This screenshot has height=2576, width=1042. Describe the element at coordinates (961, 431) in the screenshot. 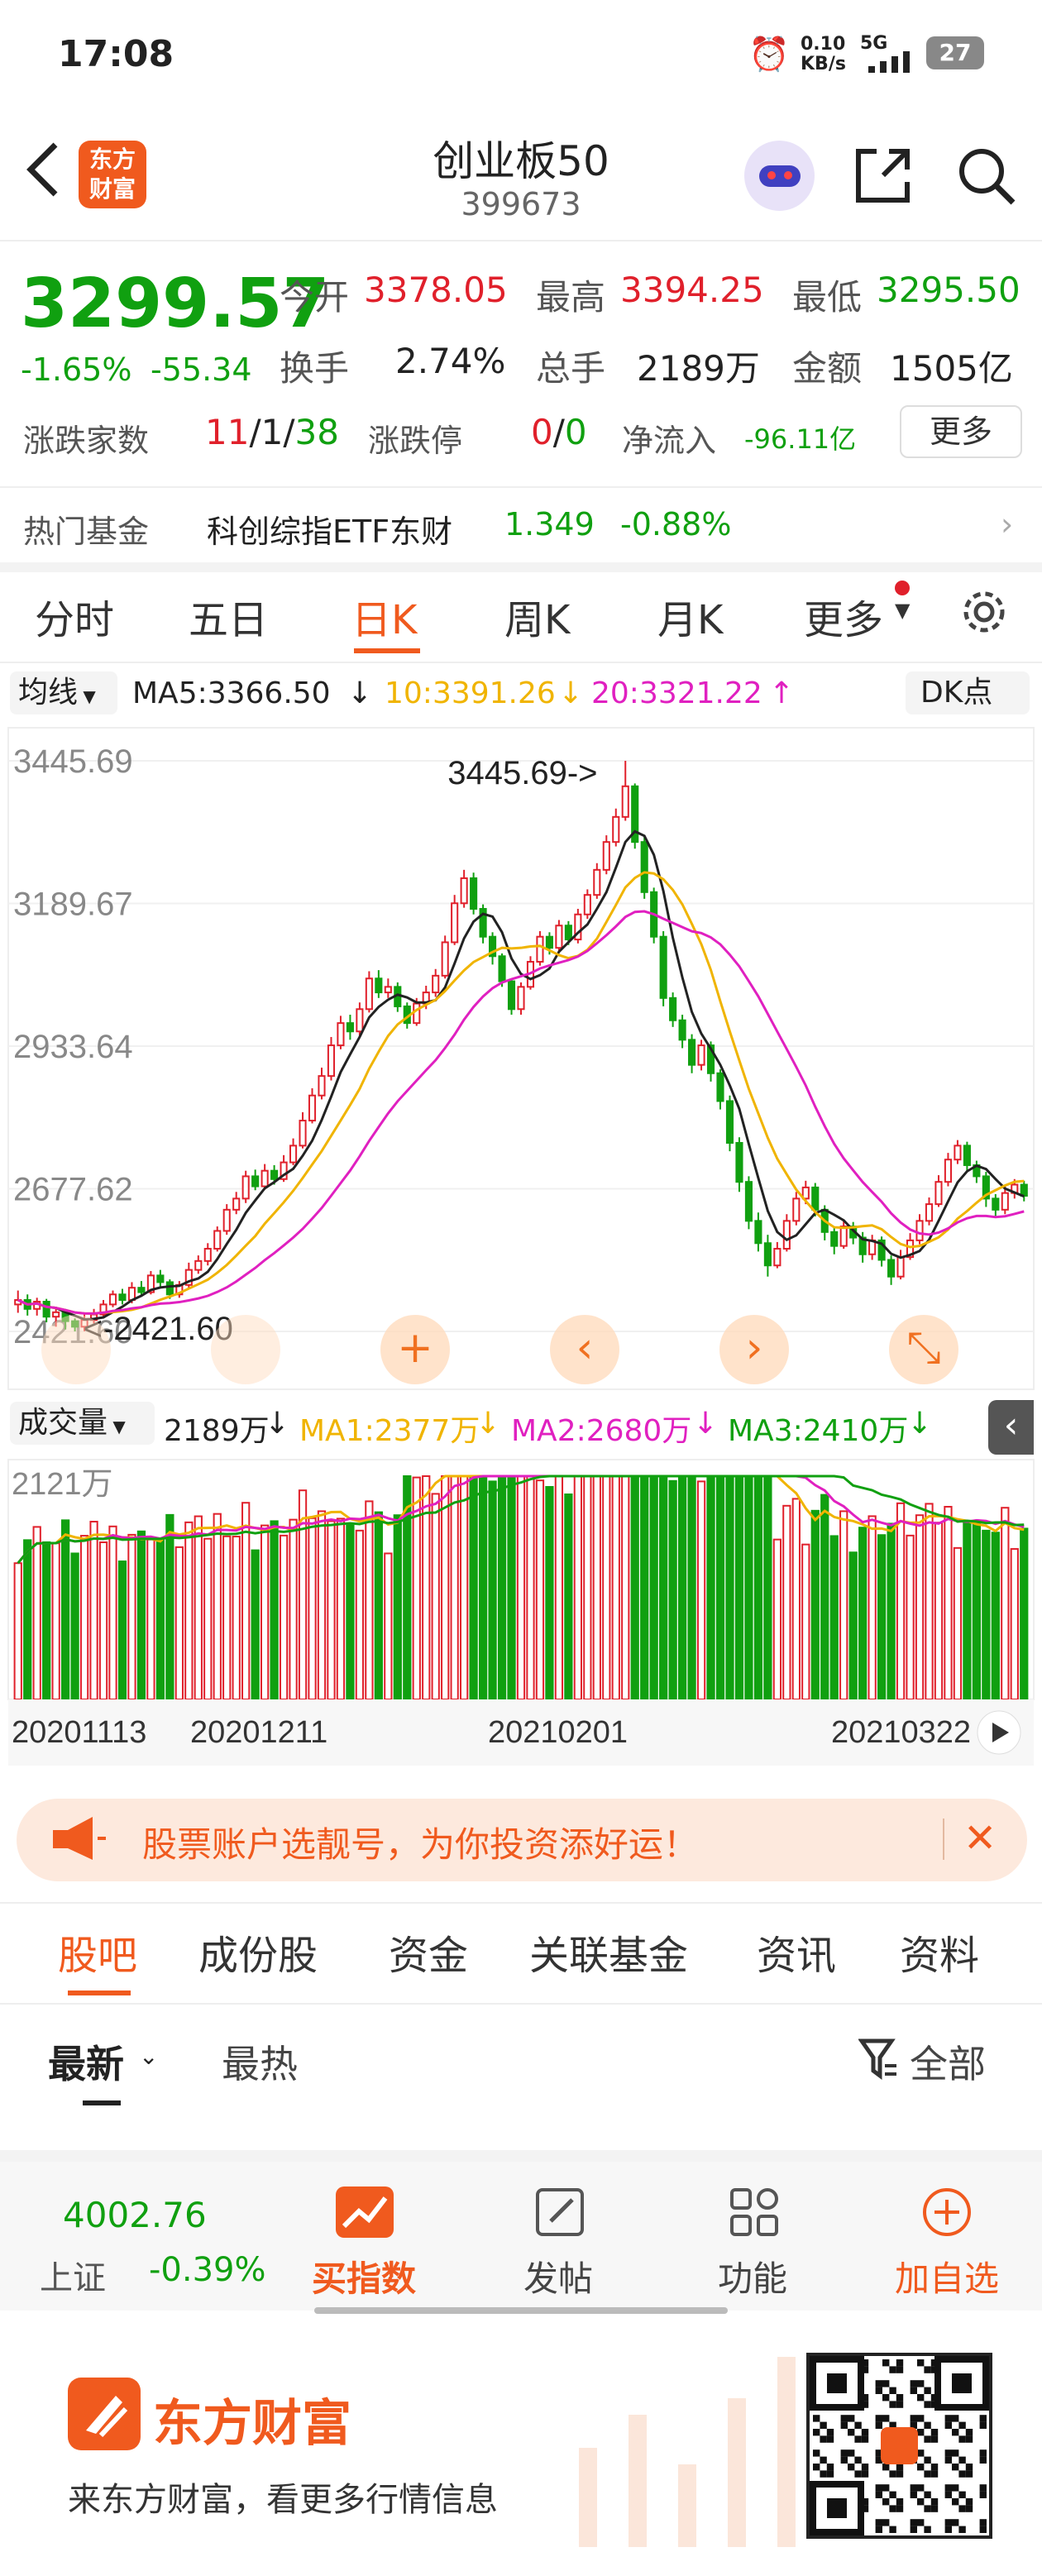

I see `more-button: 更多` at that location.